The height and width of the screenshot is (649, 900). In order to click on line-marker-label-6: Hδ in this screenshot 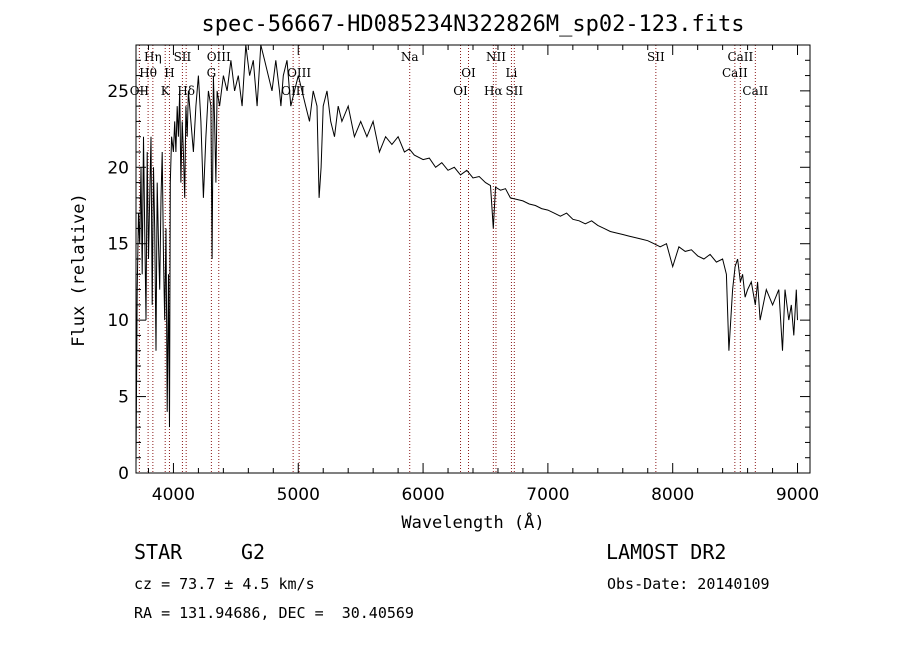, I will do `click(186, 91)`.